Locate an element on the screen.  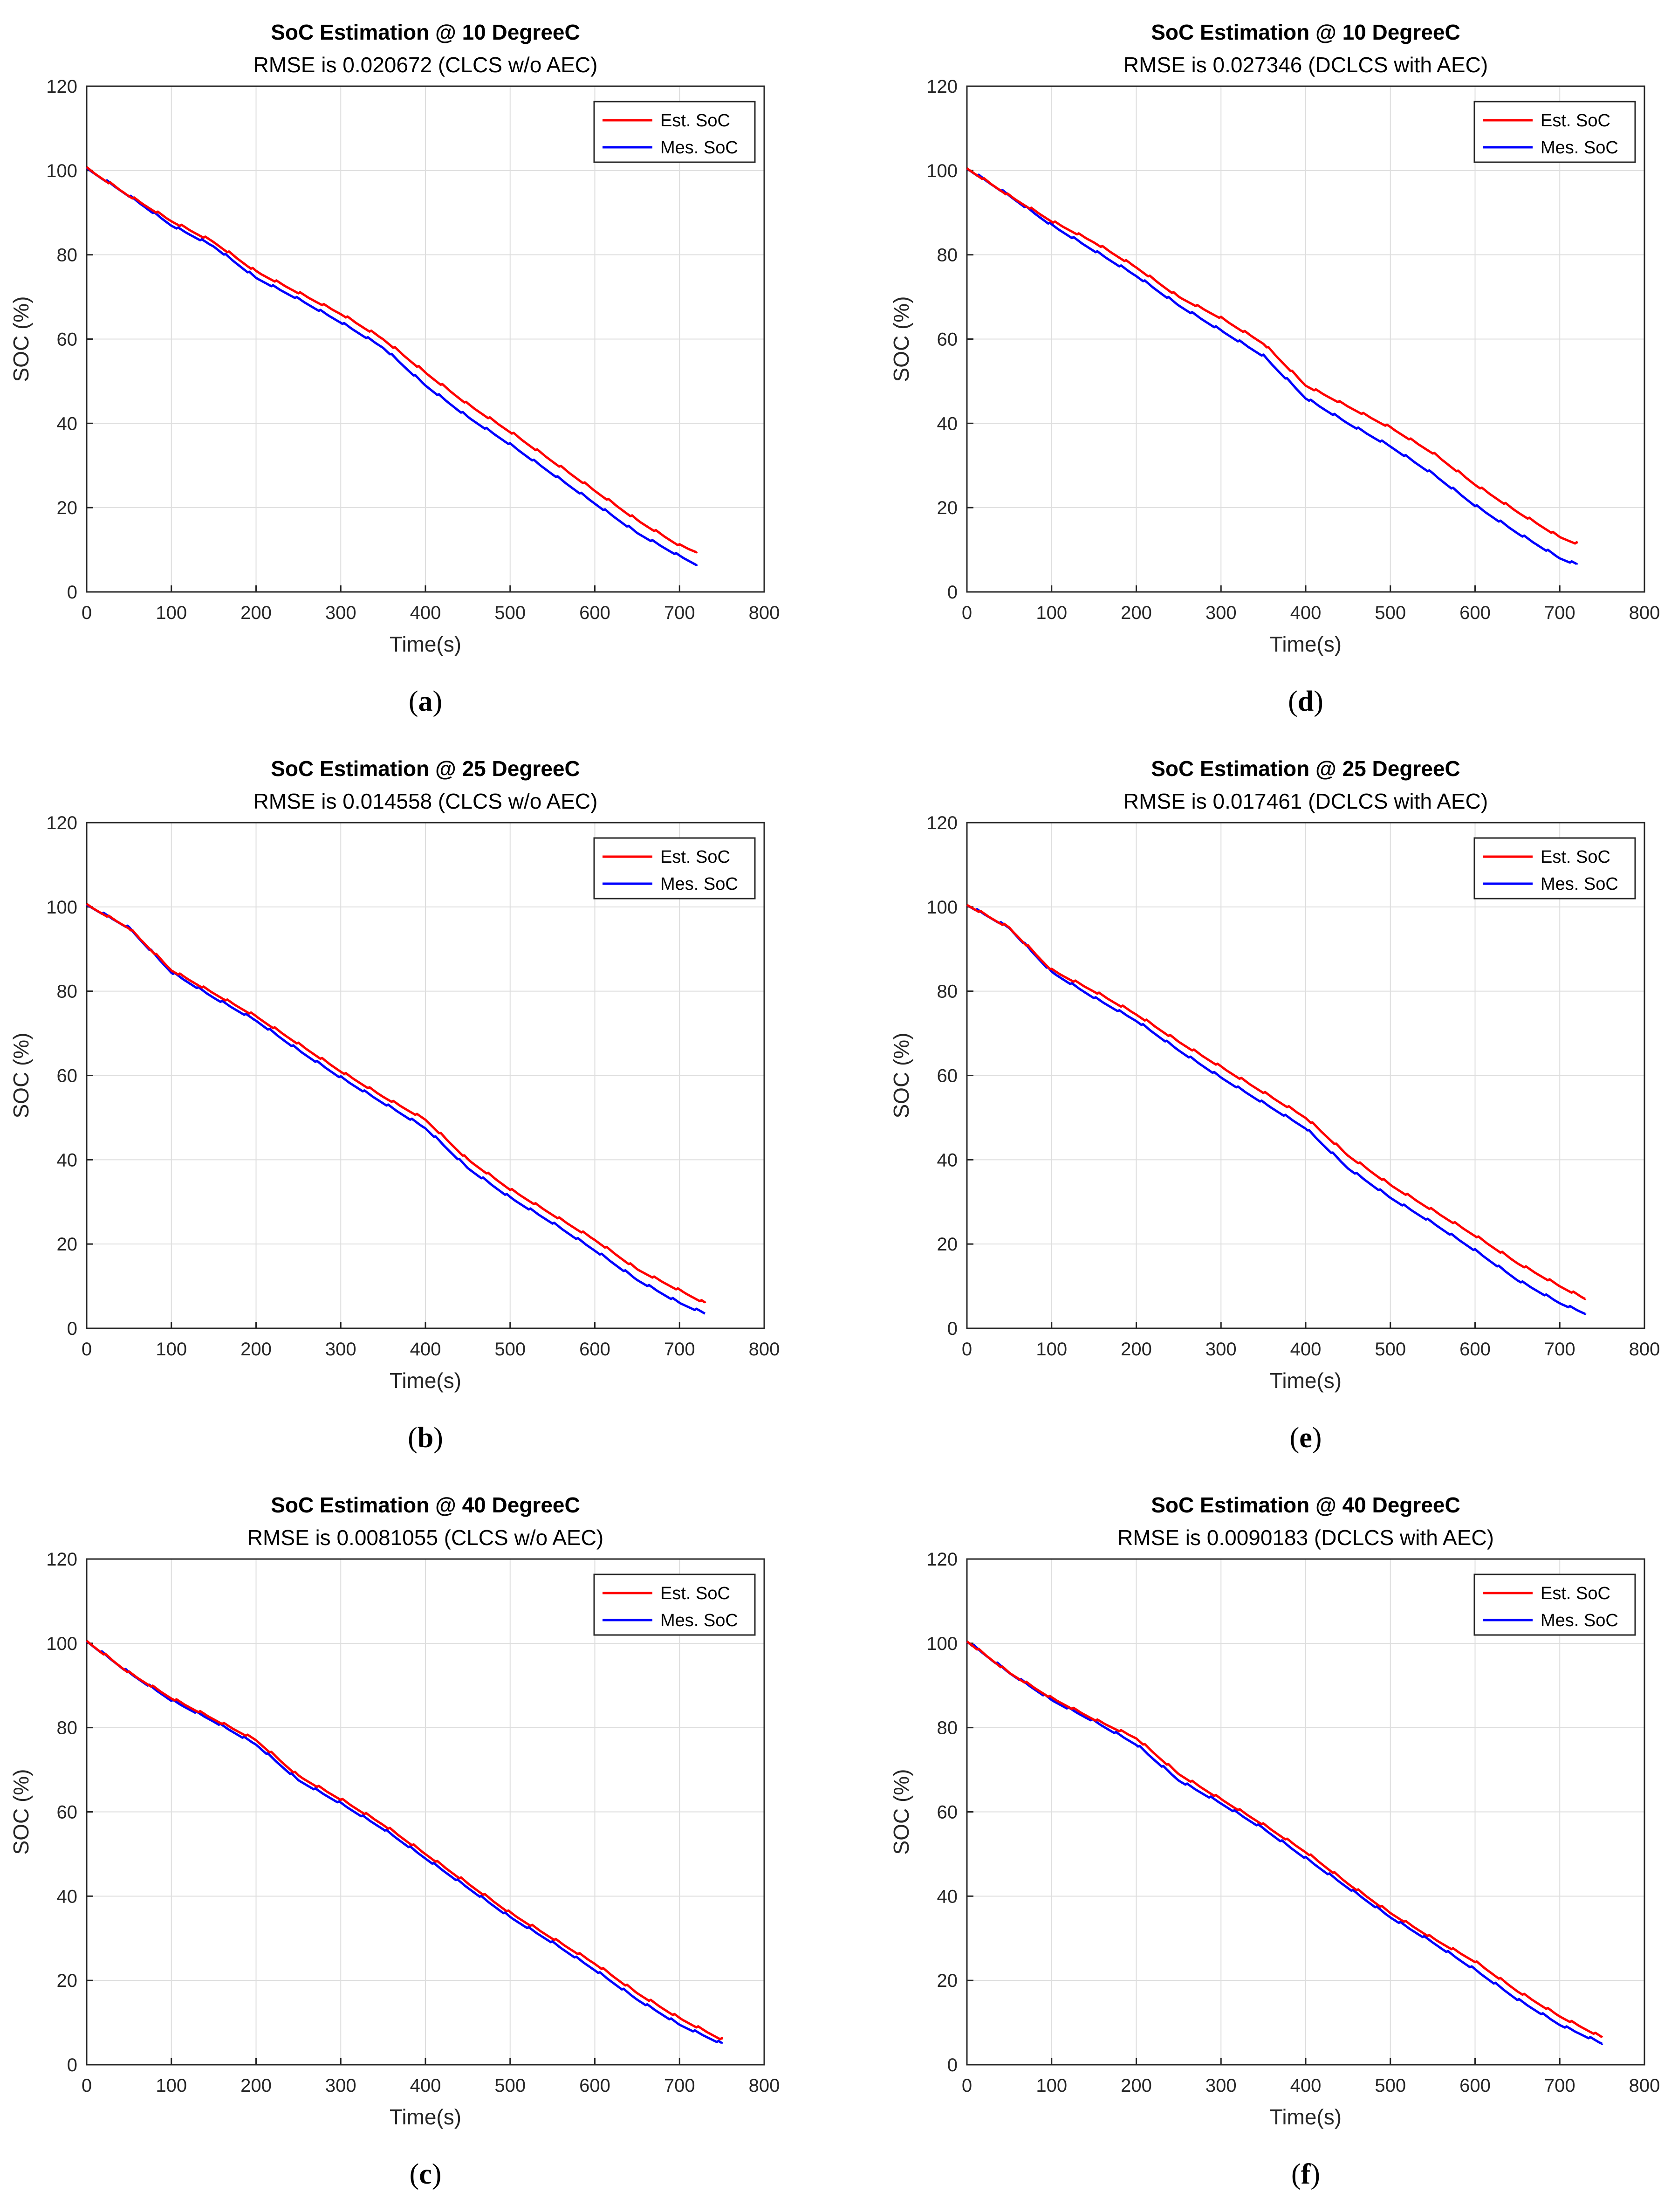
chart-title: SoC Estimation @ 40 DegreeC is located at coordinates (1306, 1505).